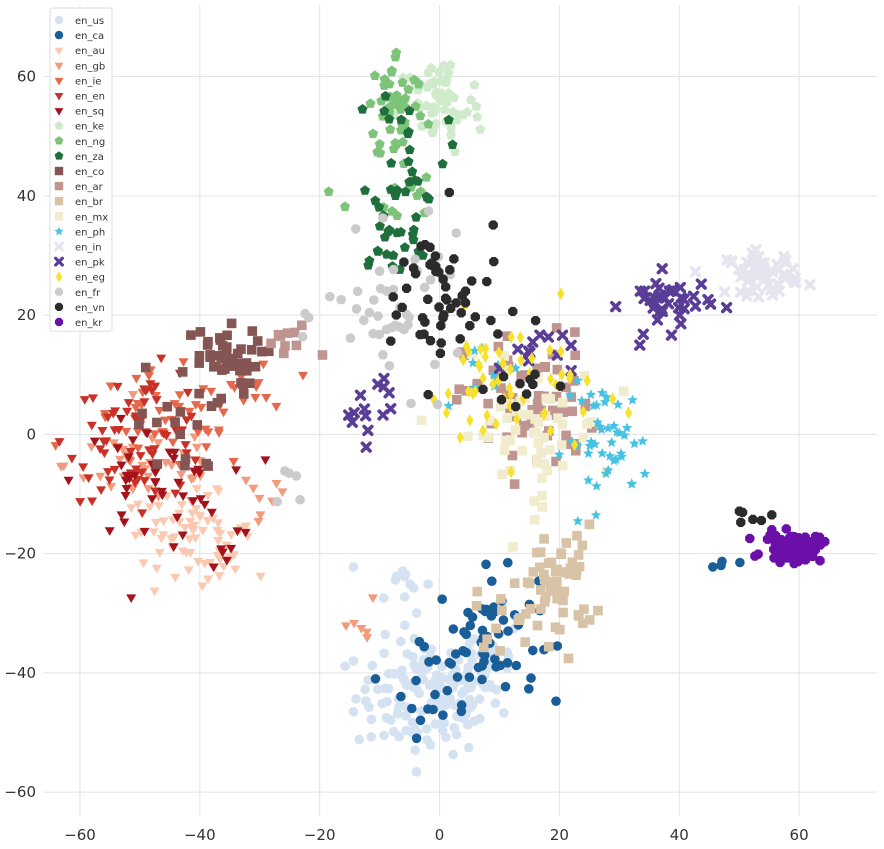 The width and height of the screenshot is (884, 849). What do you see at coordinates (90, 66) in the screenshot?
I see `legend-label: en_gb` at bounding box center [90, 66].